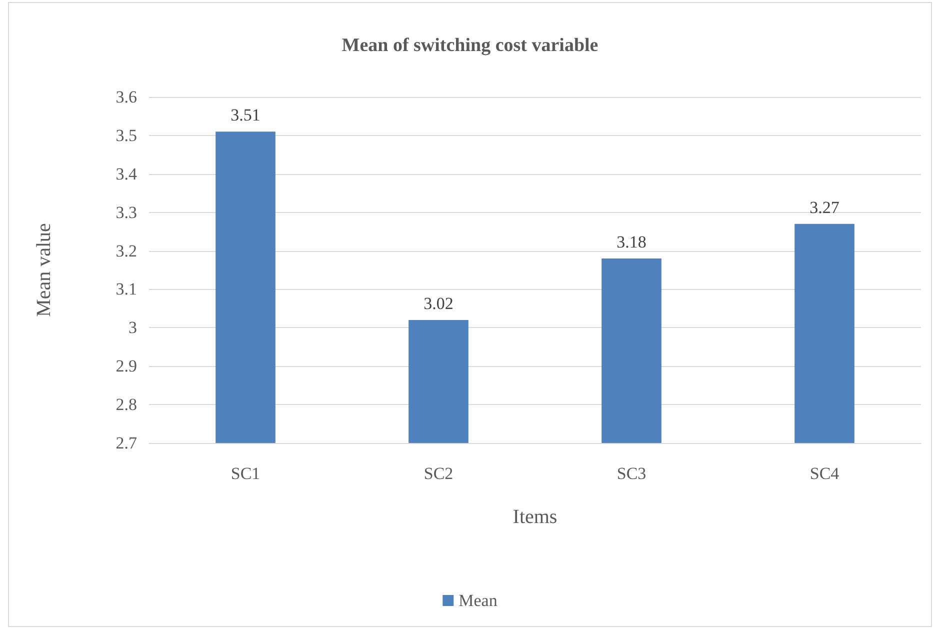 The image size is (934, 629). Describe the element at coordinates (127, 174) in the screenshot. I see `y-tick-label: 3.4` at that location.